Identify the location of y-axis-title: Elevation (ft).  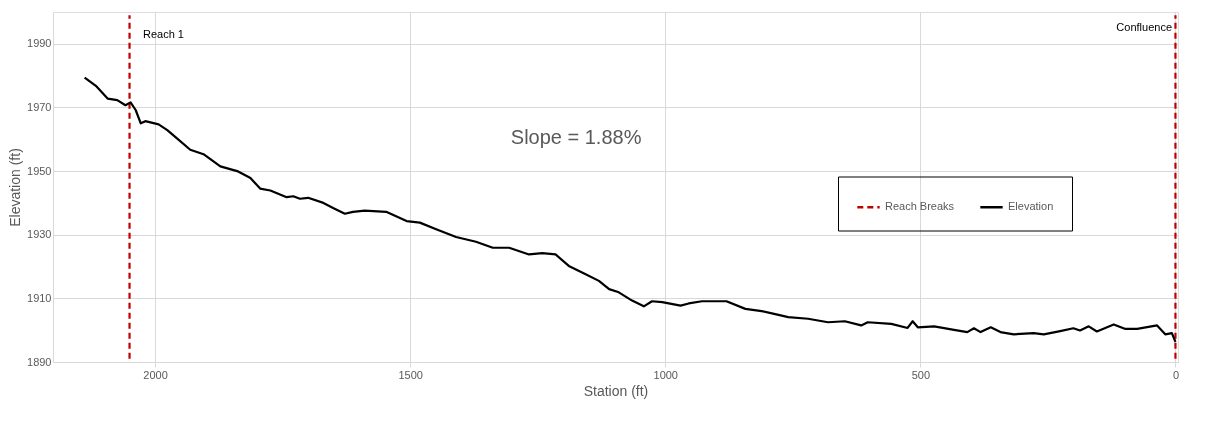
(15, 187).